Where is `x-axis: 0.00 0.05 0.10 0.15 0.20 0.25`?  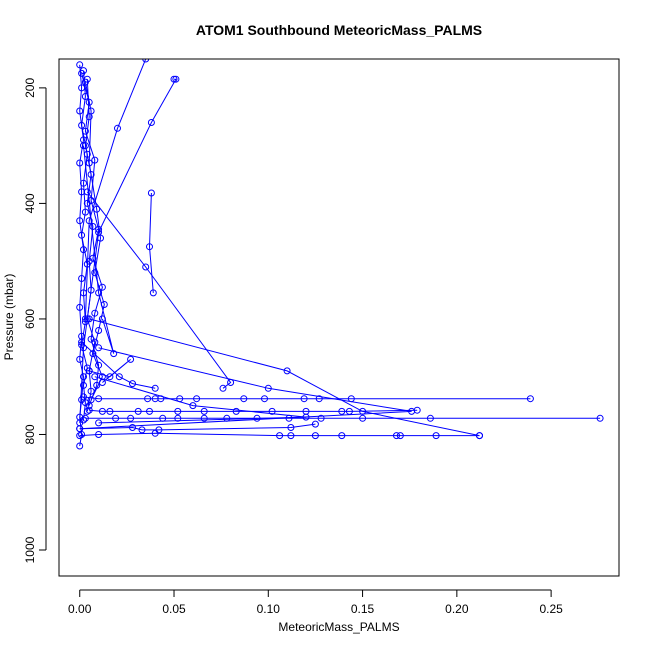 x-axis: 0.00 0.05 0.10 0.15 0.20 0.25 is located at coordinates (315, 602).